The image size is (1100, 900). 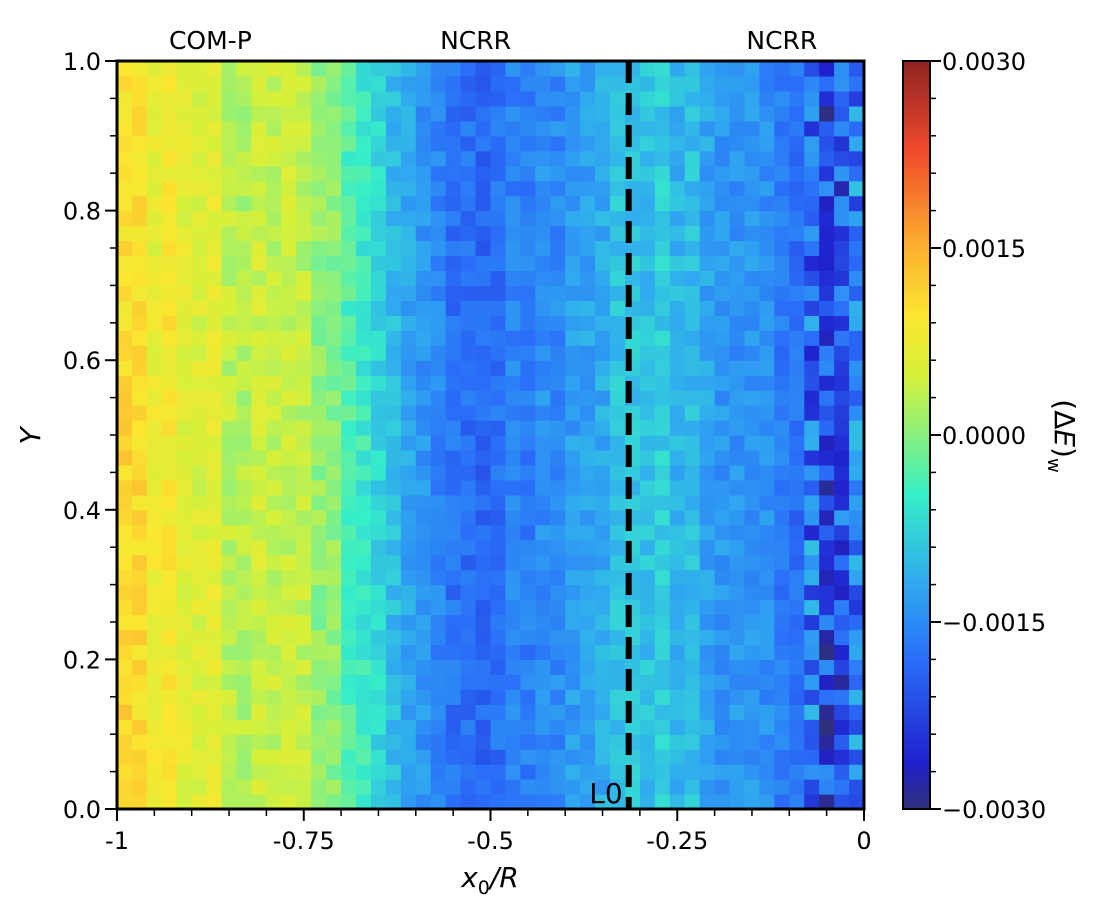 I want to click on x-axis-title-main: x, so click(x=469, y=877).